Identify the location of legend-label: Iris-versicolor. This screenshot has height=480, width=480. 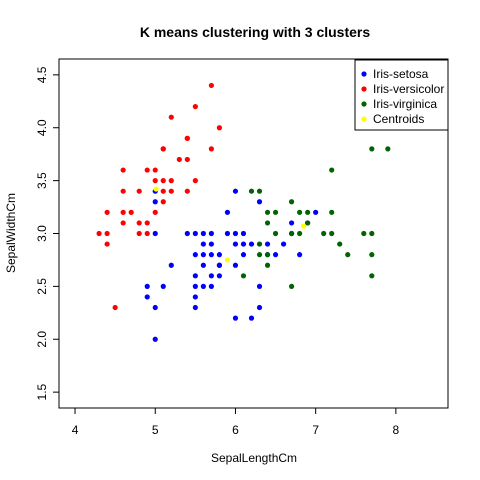
(408, 89).